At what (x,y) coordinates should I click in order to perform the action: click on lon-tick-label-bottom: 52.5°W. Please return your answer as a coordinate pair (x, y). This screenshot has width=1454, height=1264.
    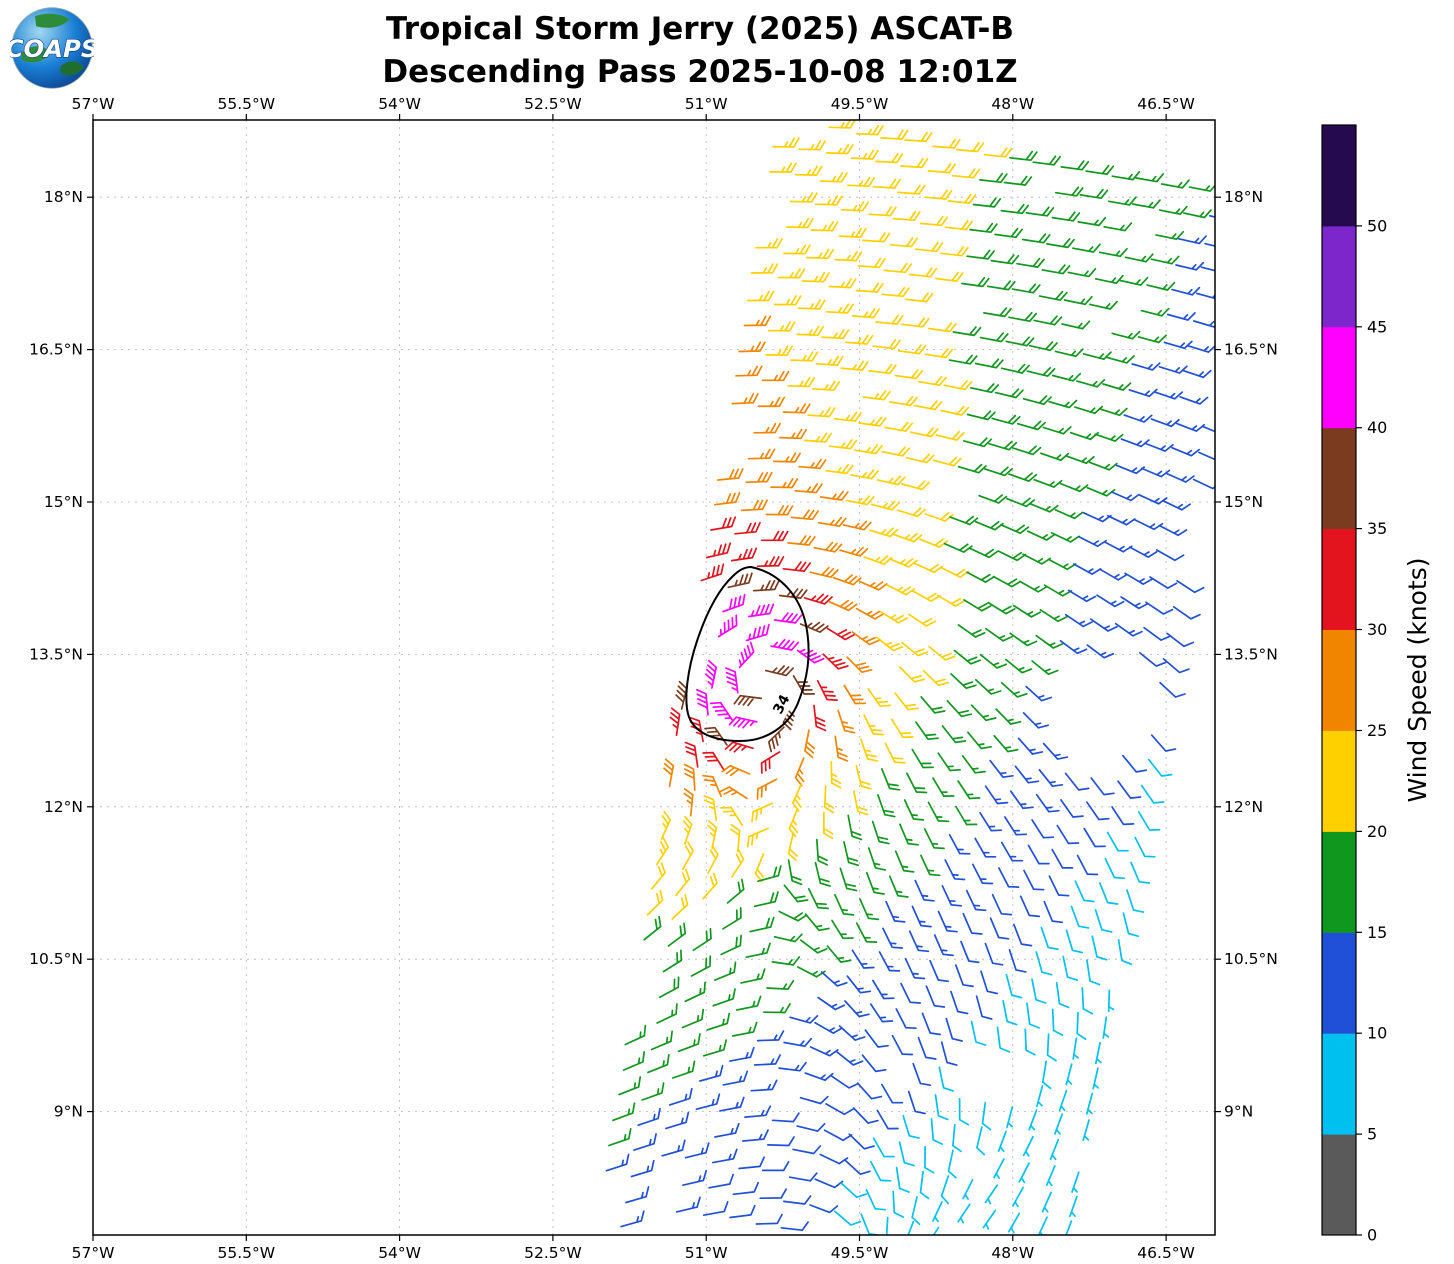
    Looking at the image, I should click on (553, 1253).